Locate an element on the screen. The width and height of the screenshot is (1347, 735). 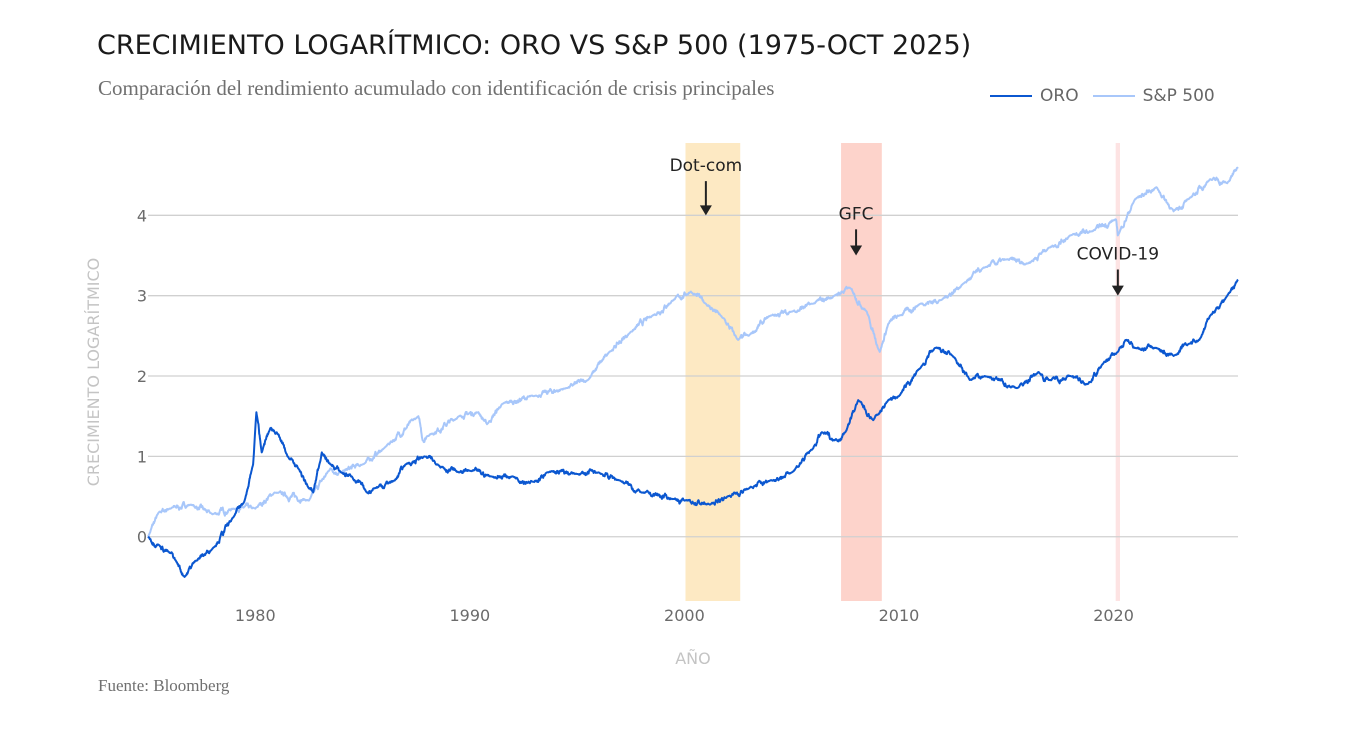
annotation-arrow-icon-dot-com is located at coordinates (705, 210).